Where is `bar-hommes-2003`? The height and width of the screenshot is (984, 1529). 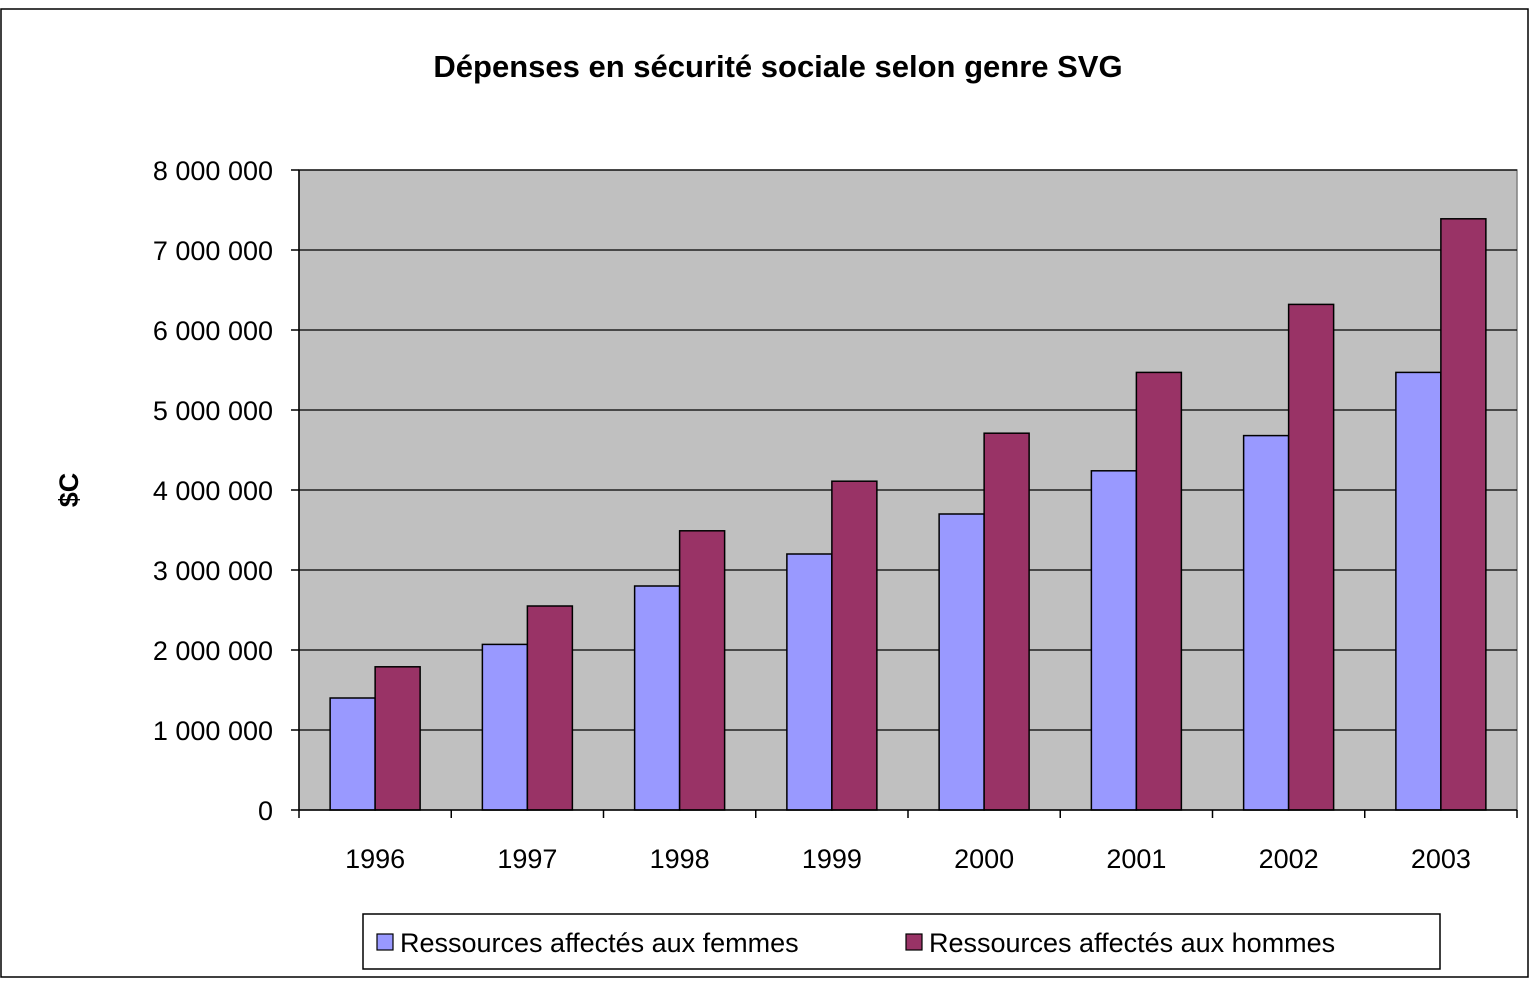
bar-hommes-2003 is located at coordinates (1463, 514).